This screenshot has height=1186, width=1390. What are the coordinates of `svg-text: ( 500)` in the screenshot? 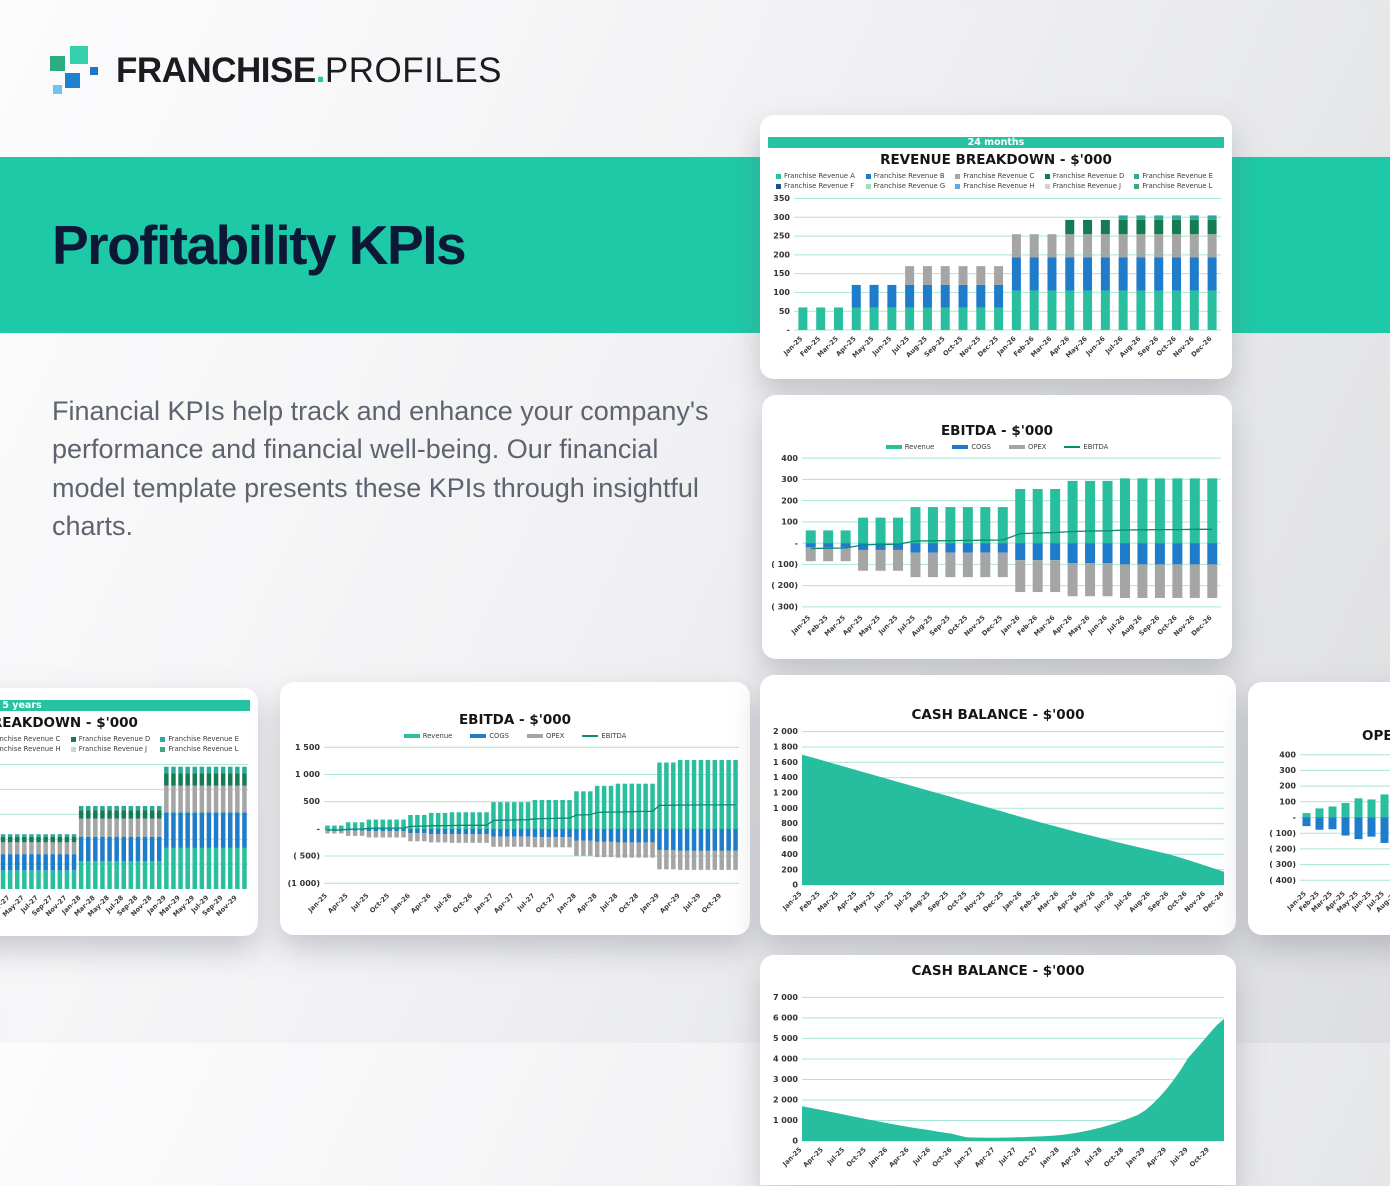 It's located at (306, 856).